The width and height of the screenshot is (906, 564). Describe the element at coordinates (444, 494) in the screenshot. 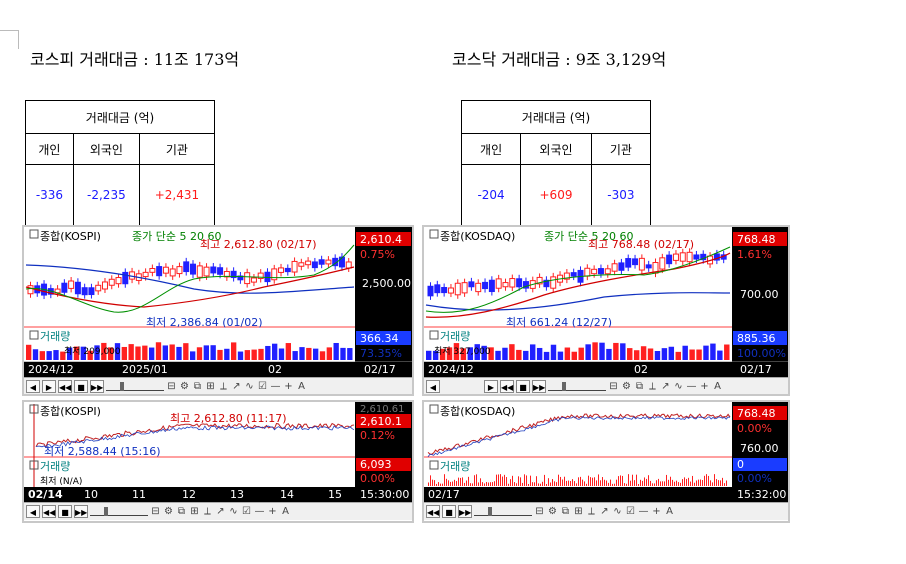

I see `date-tick-1: 02/17` at that location.